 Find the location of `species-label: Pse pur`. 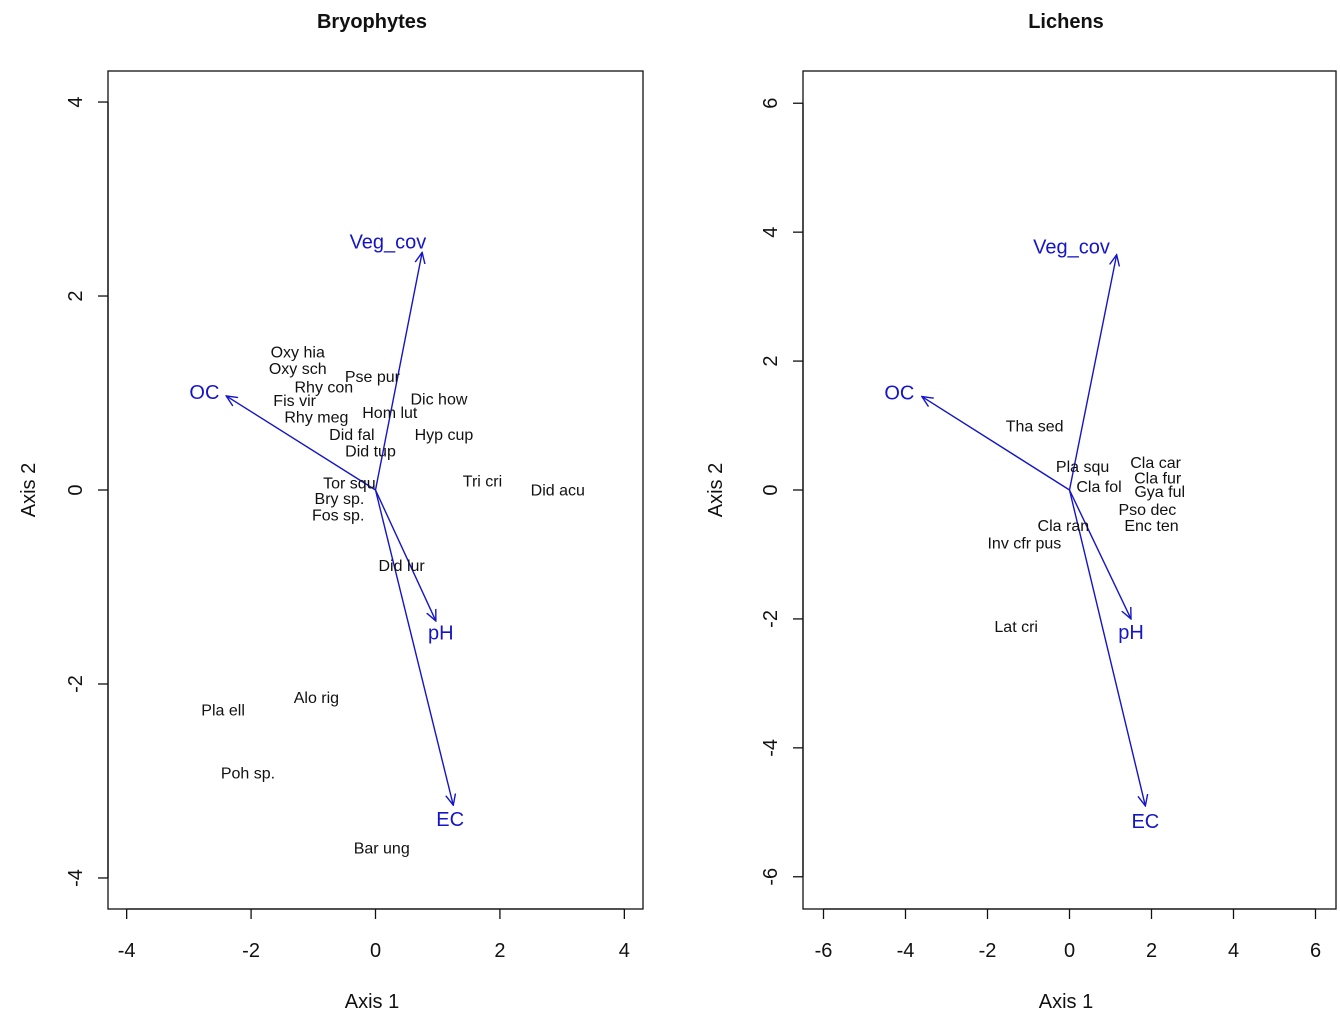

species-label: Pse pur is located at coordinates (373, 377).